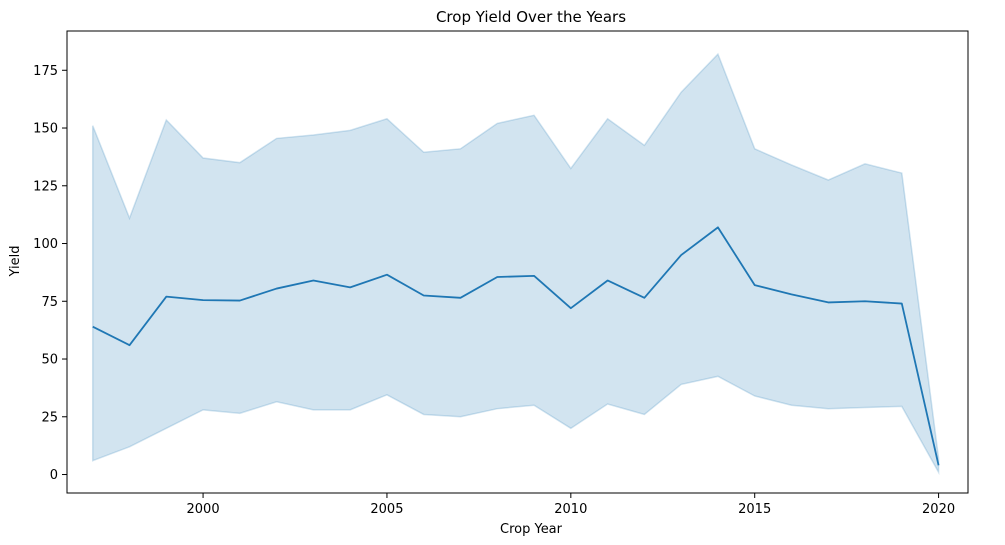 This screenshot has width=1005, height=545. What do you see at coordinates (386, 509) in the screenshot?
I see `x-tick-label: 2005` at bounding box center [386, 509].